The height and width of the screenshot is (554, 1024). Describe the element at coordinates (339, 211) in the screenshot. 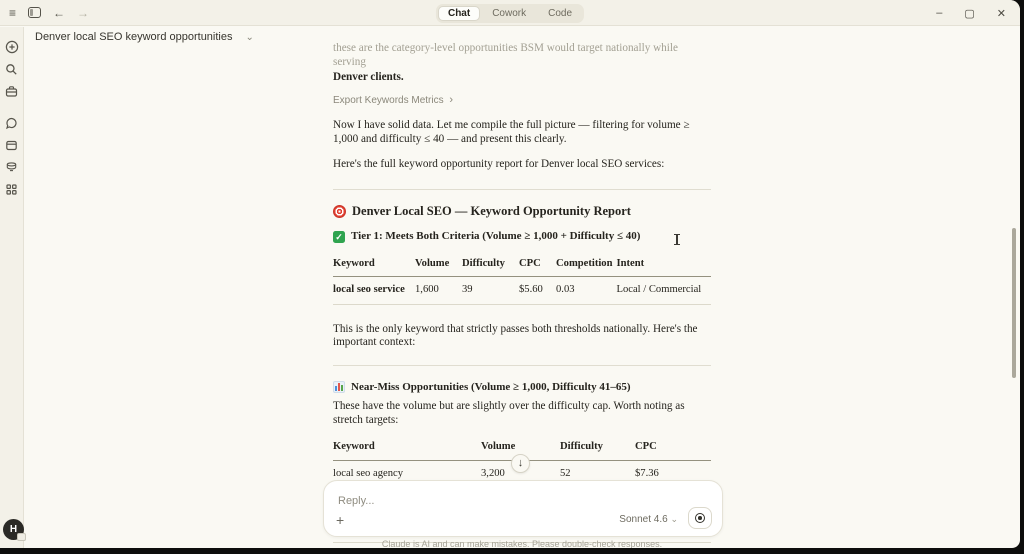

I see `target-icon` at that location.